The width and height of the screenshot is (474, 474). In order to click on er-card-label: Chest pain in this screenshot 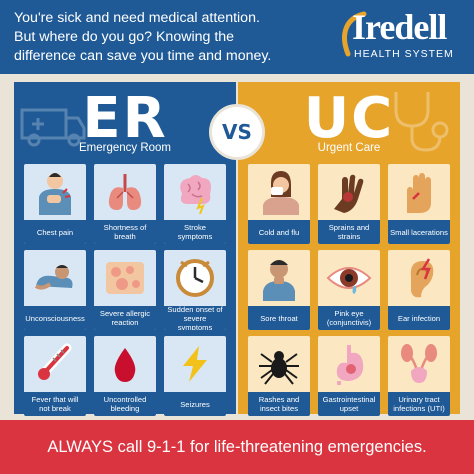, I will do `click(55, 232)`.